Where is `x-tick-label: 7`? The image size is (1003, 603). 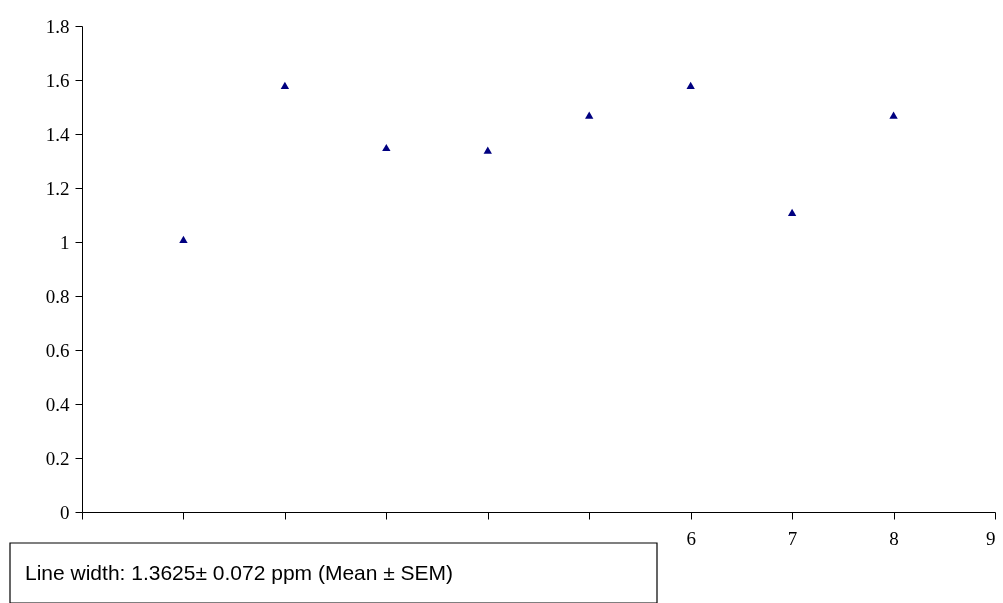
x-tick-label: 7 is located at coordinates (792, 538).